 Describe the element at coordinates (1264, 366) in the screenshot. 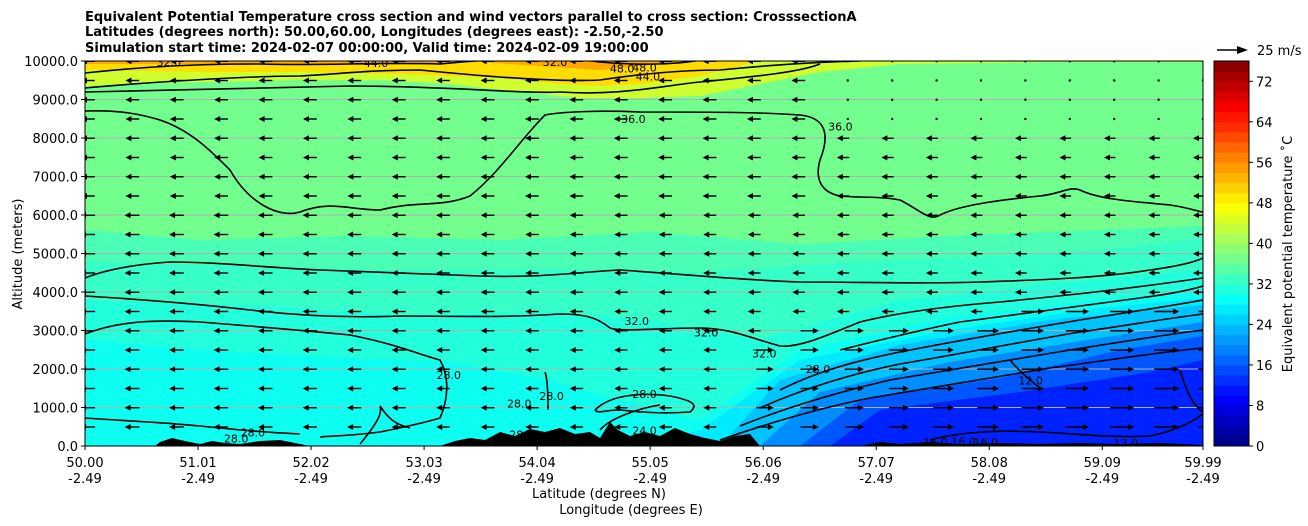

I see `colorbar-tick-label-2: 16` at that location.